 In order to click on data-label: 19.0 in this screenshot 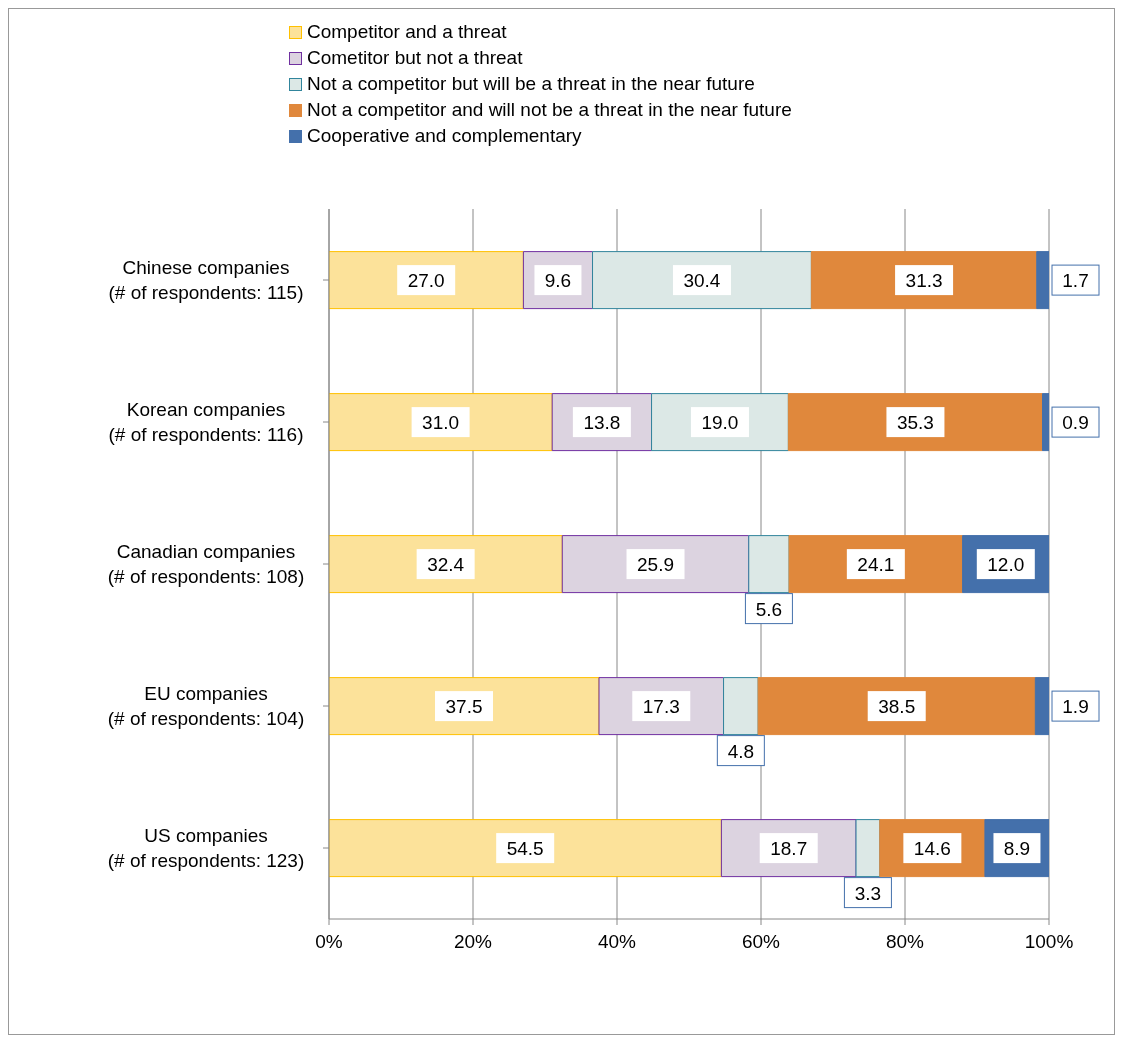, I will do `click(720, 423)`.